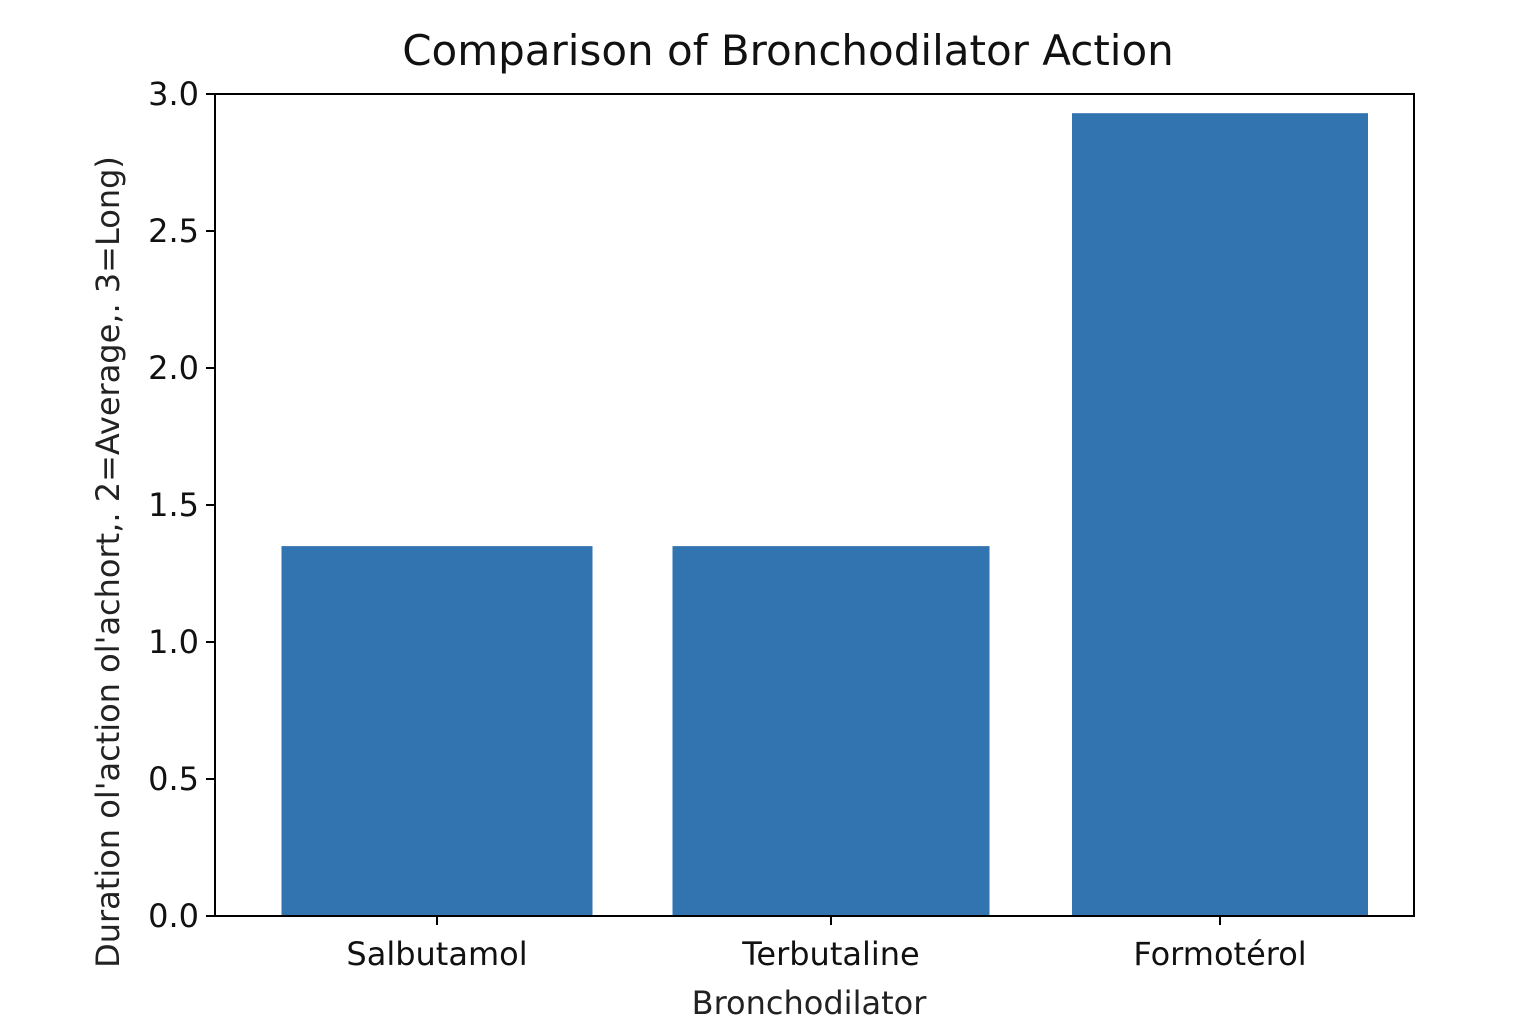 The image size is (1536, 1024). Describe the element at coordinates (1219, 954) in the screenshot. I see `x-tick-label: Formotérol` at that location.